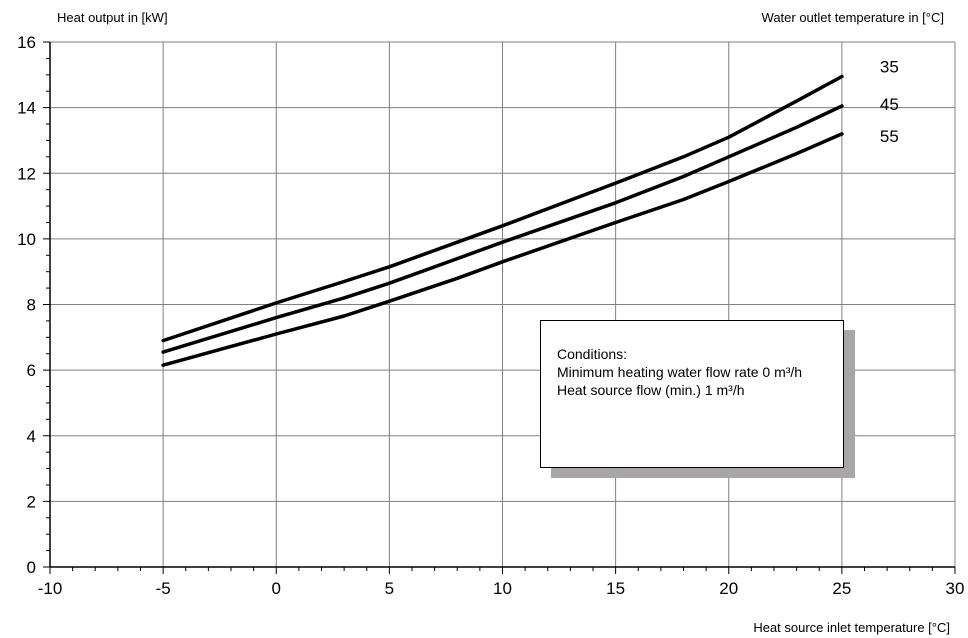  What do you see at coordinates (112, 17) in the screenshot?
I see `y-axis-label: Heat output in [kW]` at bounding box center [112, 17].